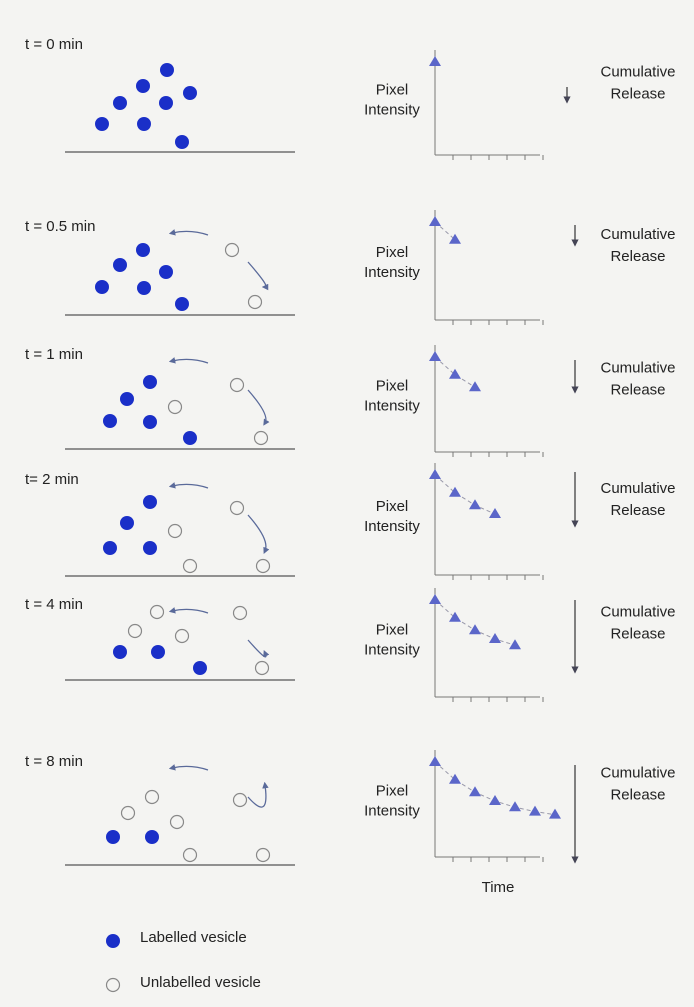 This screenshot has height=1007, width=694. What do you see at coordinates (52, 479) in the screenshot?
I see `time-label: t= 2 min` at bounding box center [52, 479].